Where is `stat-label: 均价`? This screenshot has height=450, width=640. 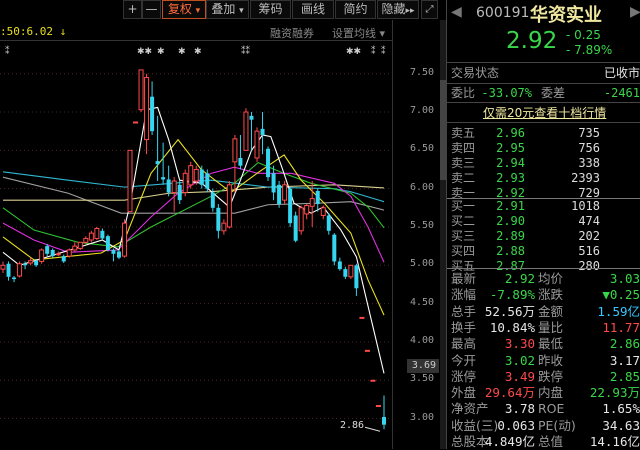
stat-label: 均价 is located at coordinates (551, 278).